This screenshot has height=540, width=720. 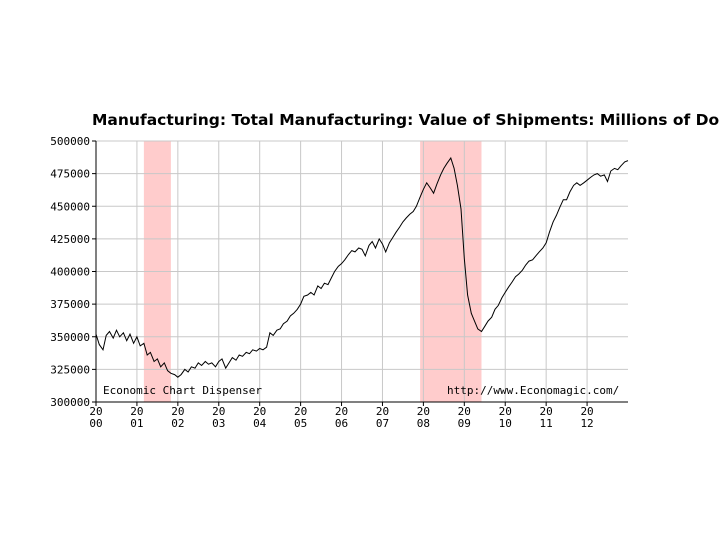 I want to click on annotation-right: http://www.Economagic.com/, so click(x=533, y=390).